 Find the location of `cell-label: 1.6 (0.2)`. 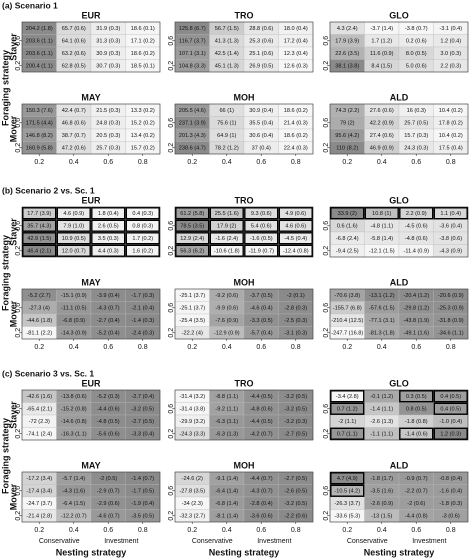

cell-label: 1.6 (0.2) is located at coordinates (142, 252).